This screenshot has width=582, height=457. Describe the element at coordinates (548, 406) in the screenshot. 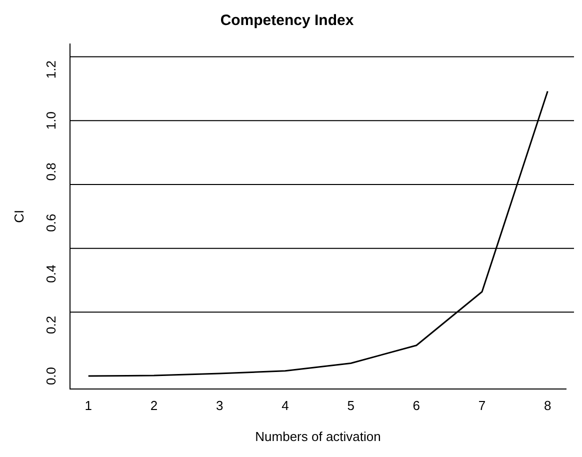

I see `x-tick-label: 8` at that location.